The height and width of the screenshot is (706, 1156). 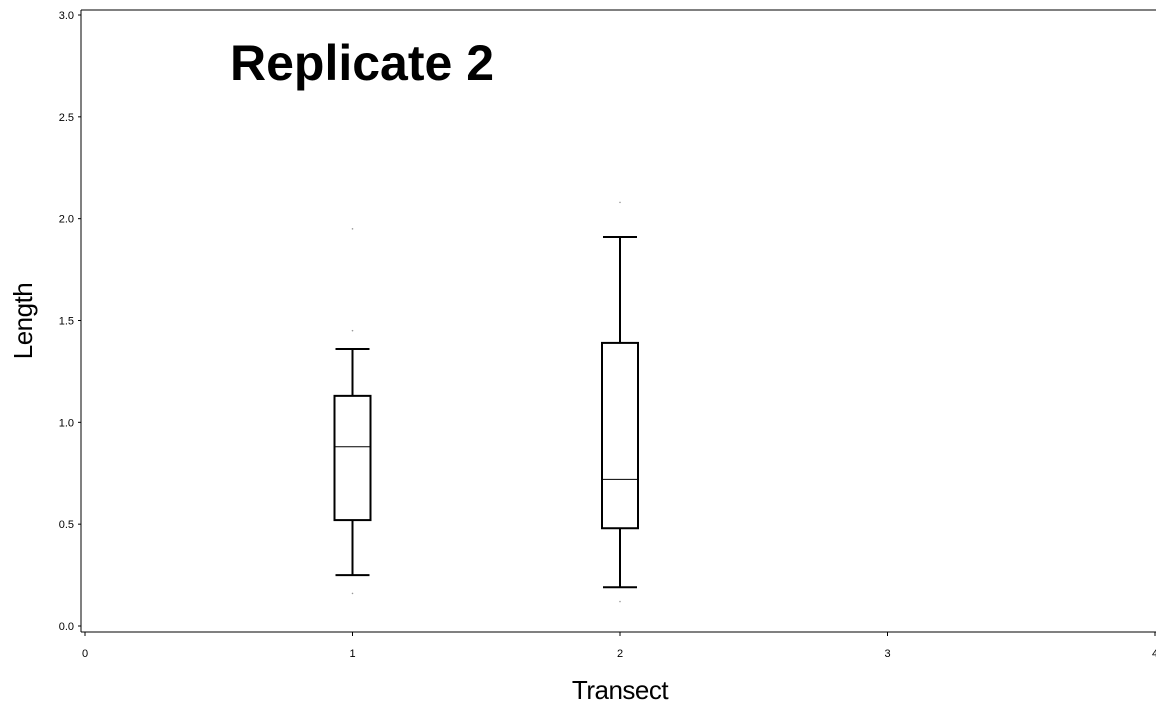 I want to click on y-tick-label: 1.5, so click(x=66, y=322).